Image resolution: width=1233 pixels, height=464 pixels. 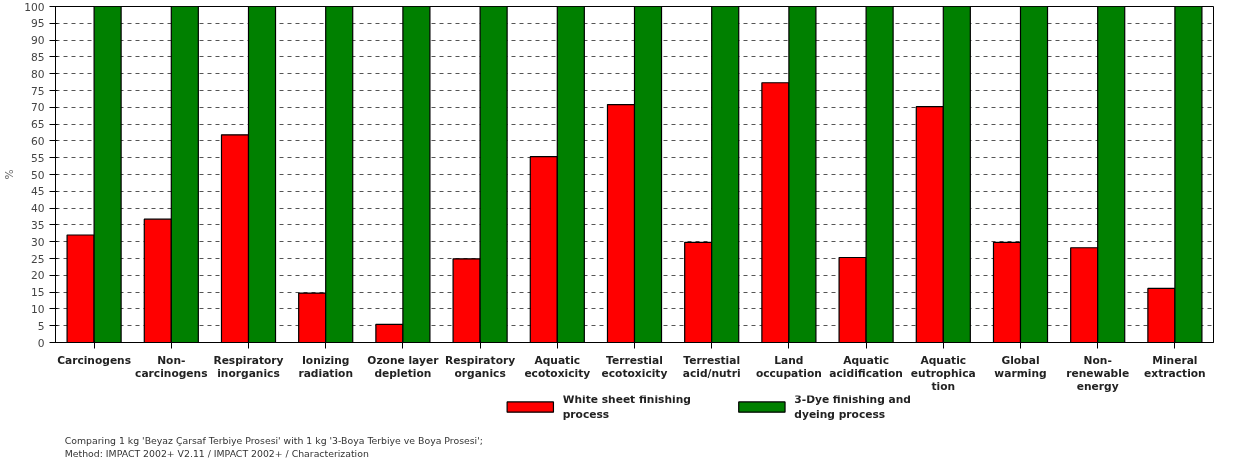 What do you see at coordinates (480, 366) in the screenshot?
I see `x-tick-label: Respiratory organics` at bounding box center [480, 366].